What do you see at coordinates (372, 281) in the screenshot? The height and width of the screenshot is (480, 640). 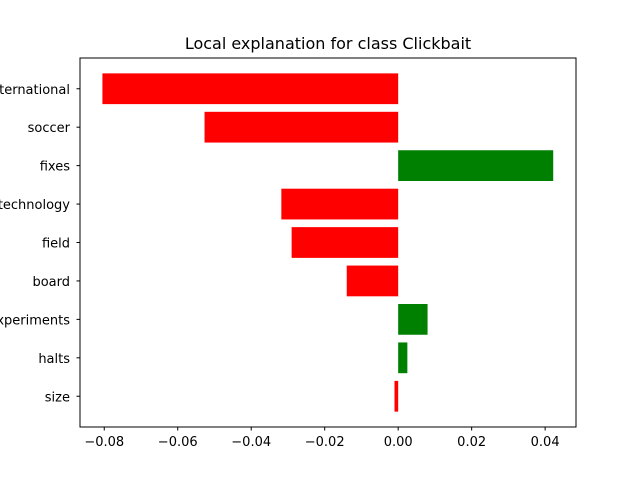 I see `bar-board` at bounding box center [372, 281].